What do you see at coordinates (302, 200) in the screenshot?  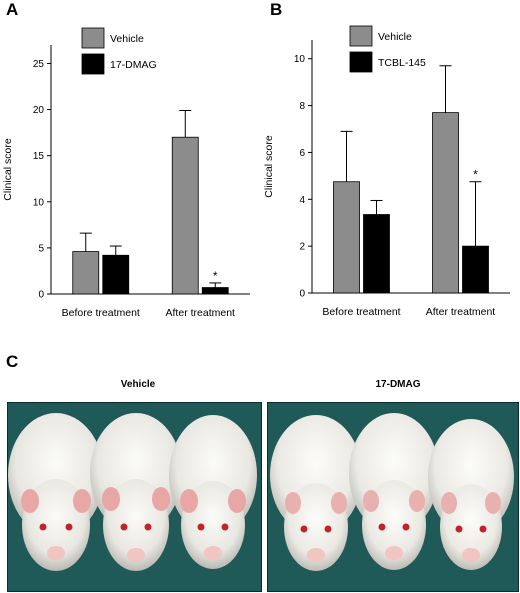 I see `y-tick-label: 4` at bounding box center [302, 200].